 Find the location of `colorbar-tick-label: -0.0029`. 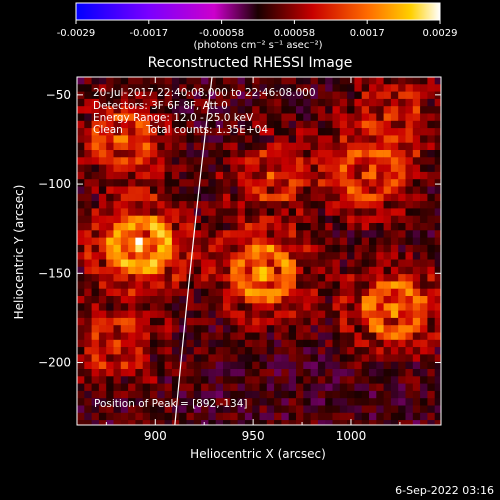

colorbar-tick-label: -0.0029 is located at coordinates (76, 33).